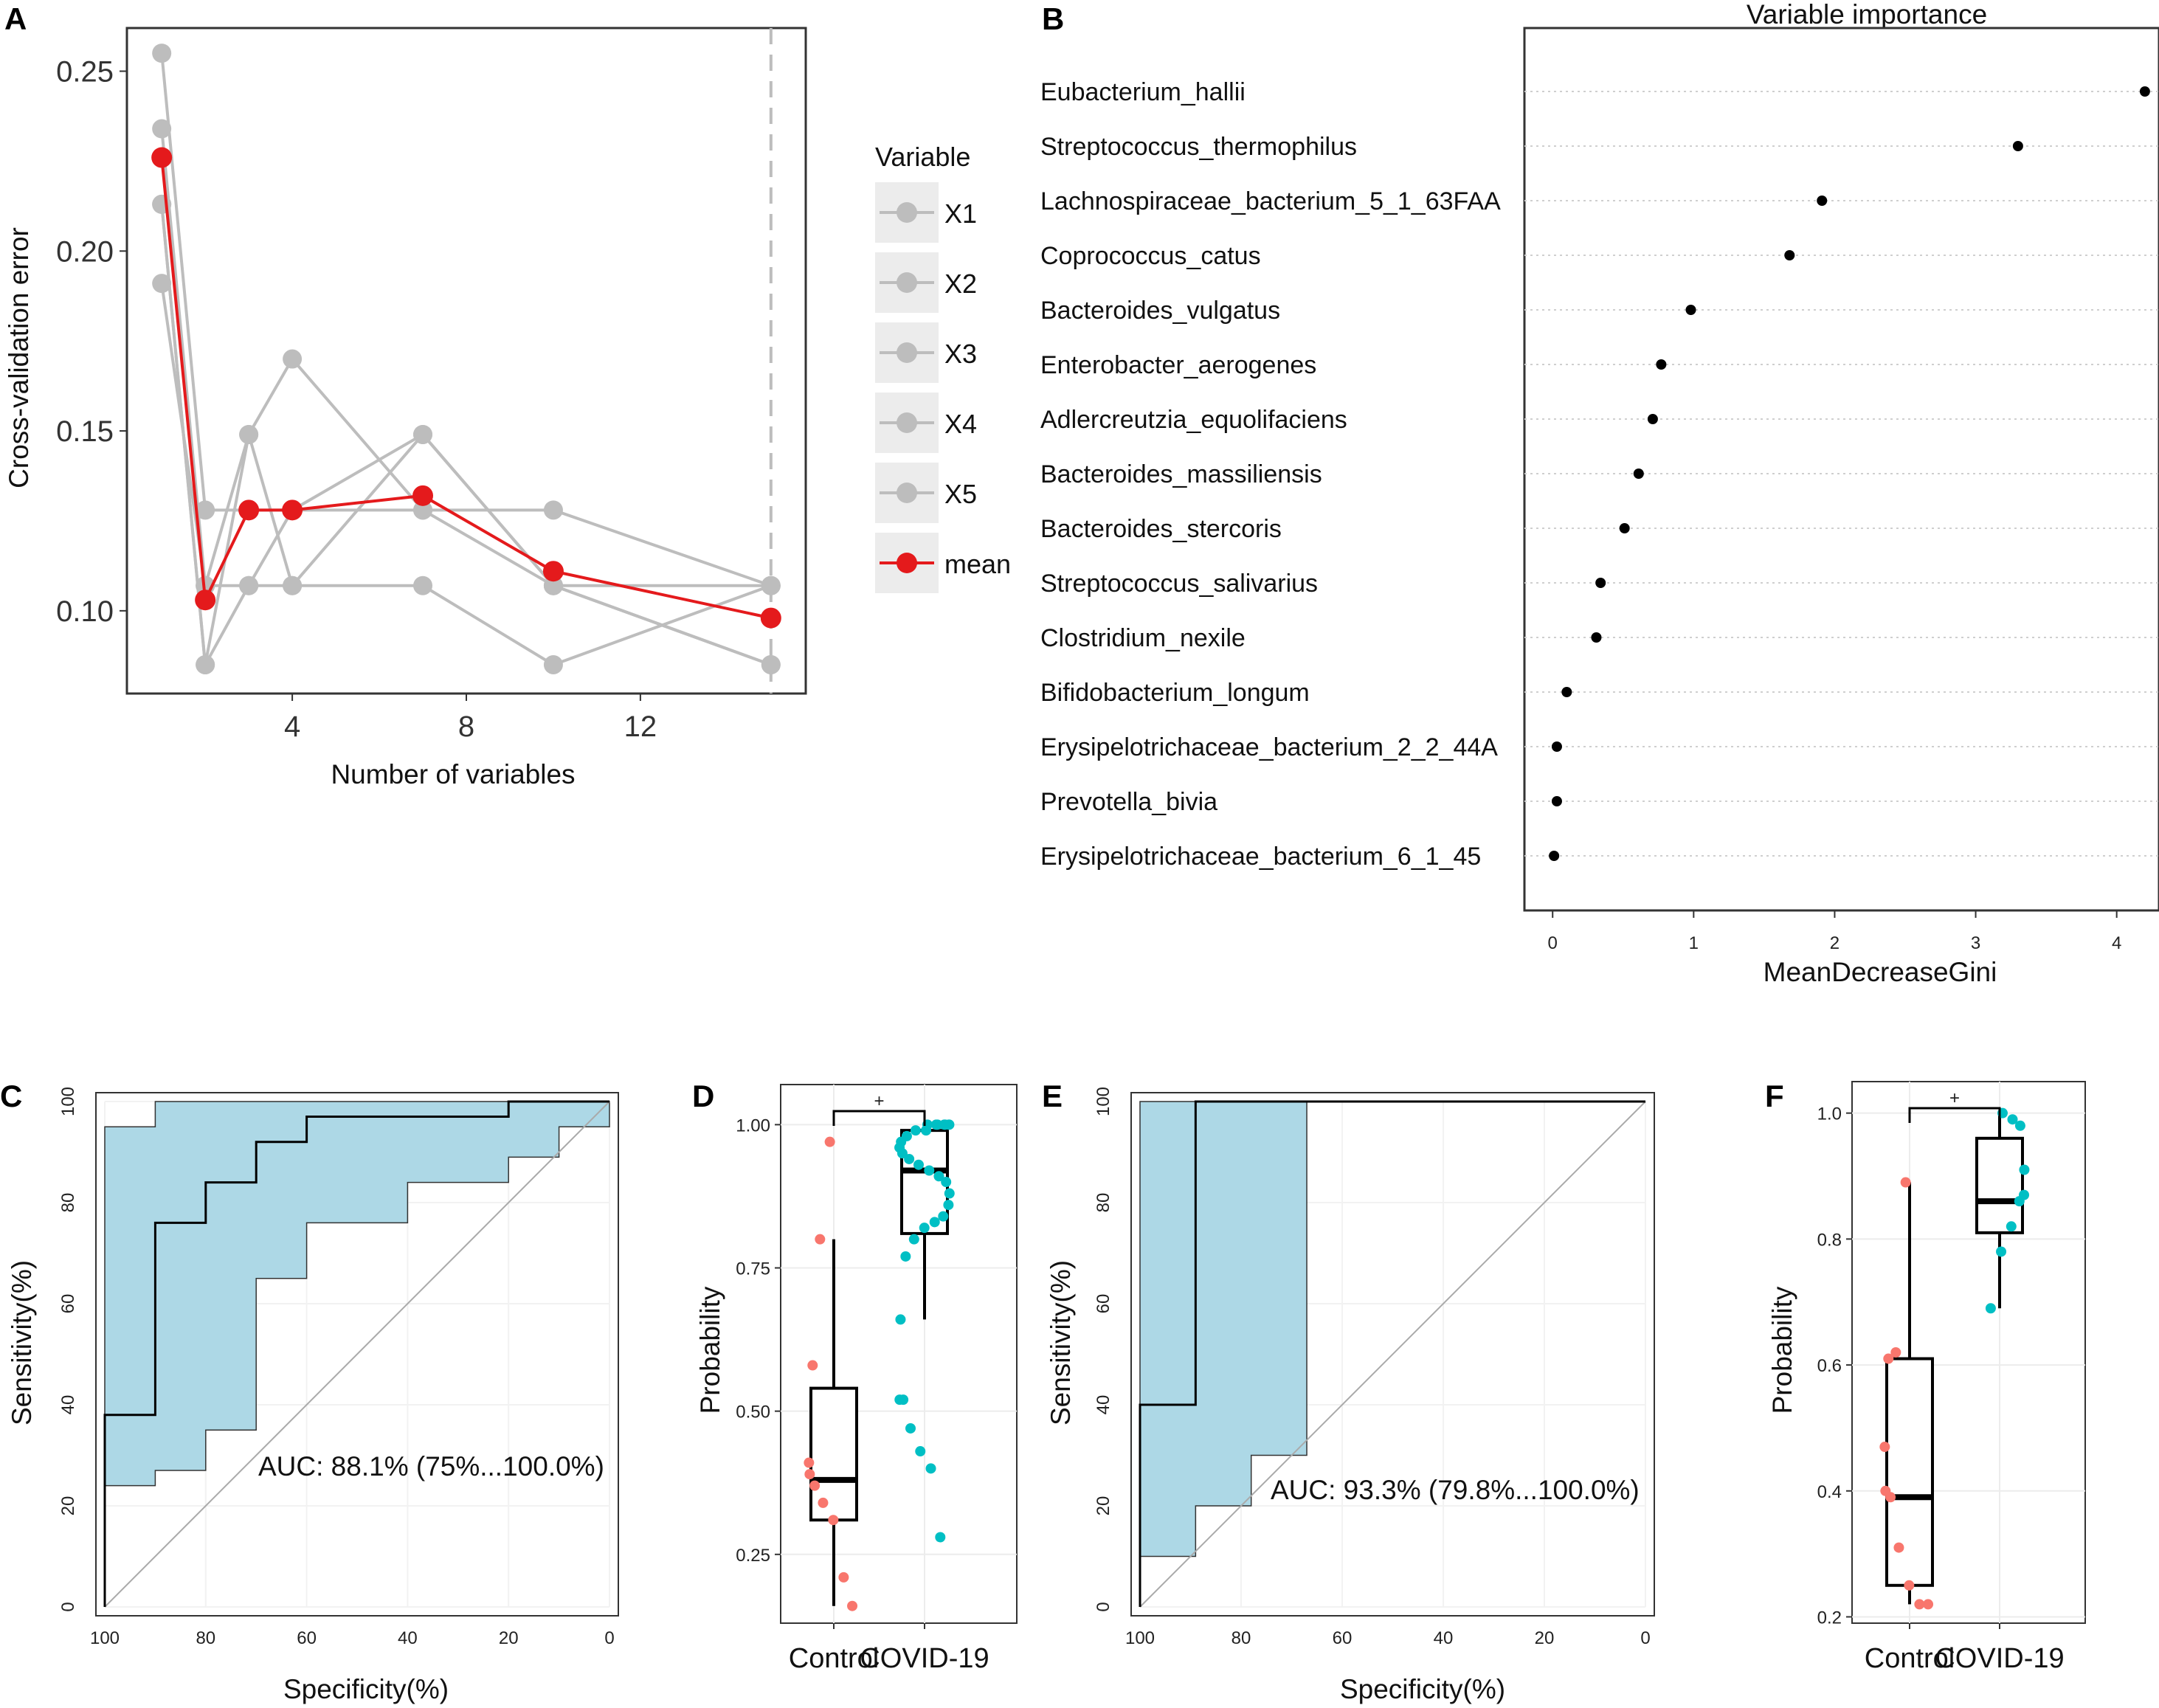 Image resolution: width=2159 pixels, height=1708 pixels. I want to click on panel-label-d: D, so click(703, 1096).